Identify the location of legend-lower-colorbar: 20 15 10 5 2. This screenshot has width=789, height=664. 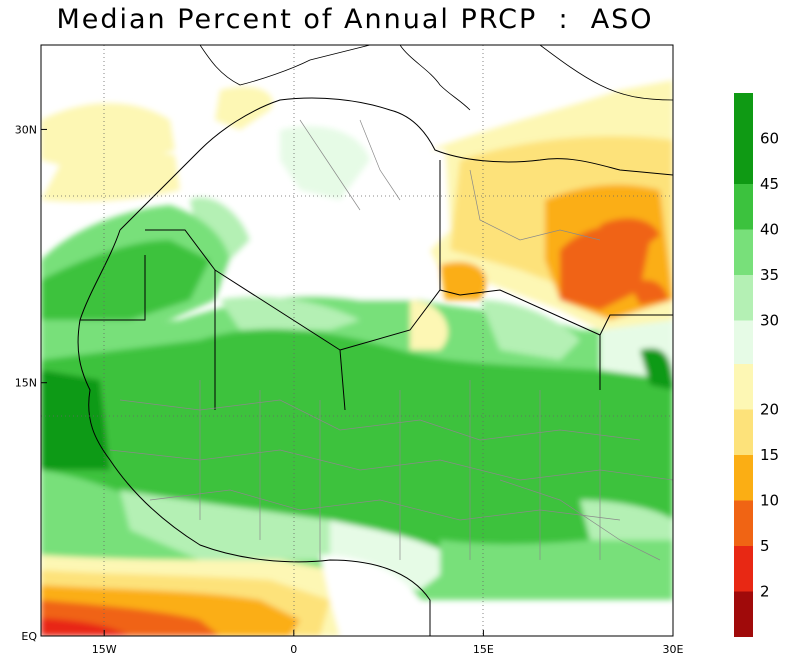
(756, 500).